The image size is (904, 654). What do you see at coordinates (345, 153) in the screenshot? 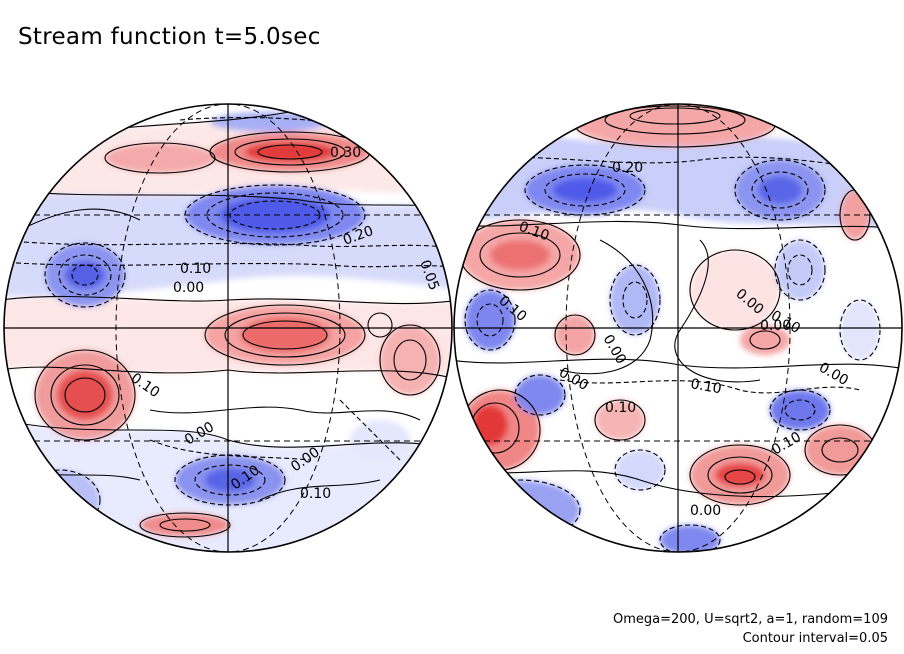
I see `contour-label: 0.30` at bounding box center [345, 153].